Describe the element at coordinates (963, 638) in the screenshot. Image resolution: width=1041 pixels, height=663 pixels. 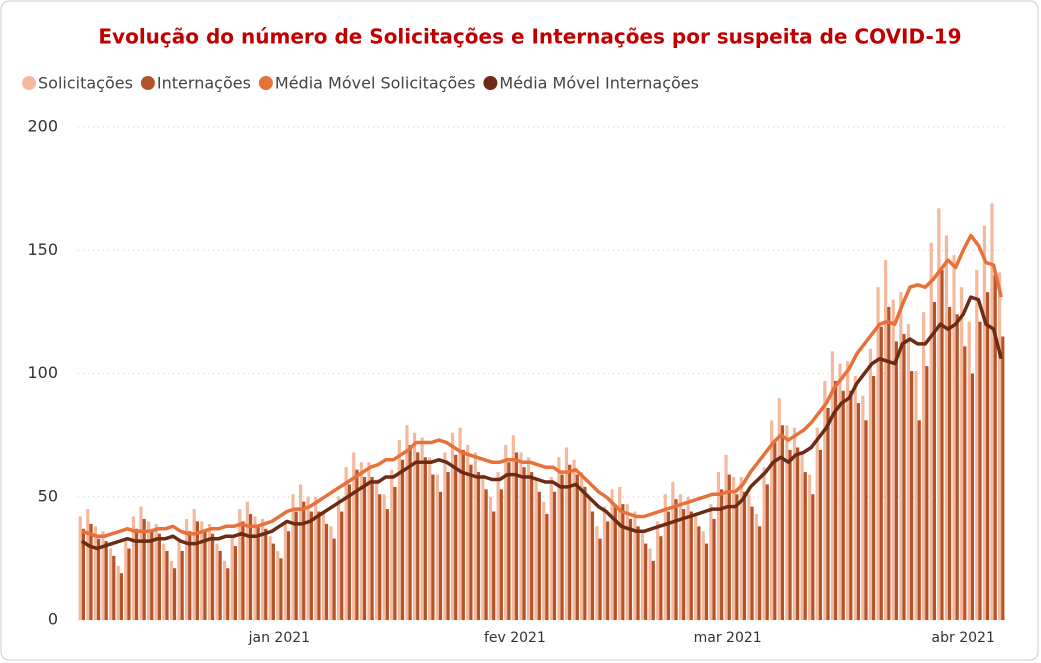
I see `x-tick-label: abr 2021` at that location.